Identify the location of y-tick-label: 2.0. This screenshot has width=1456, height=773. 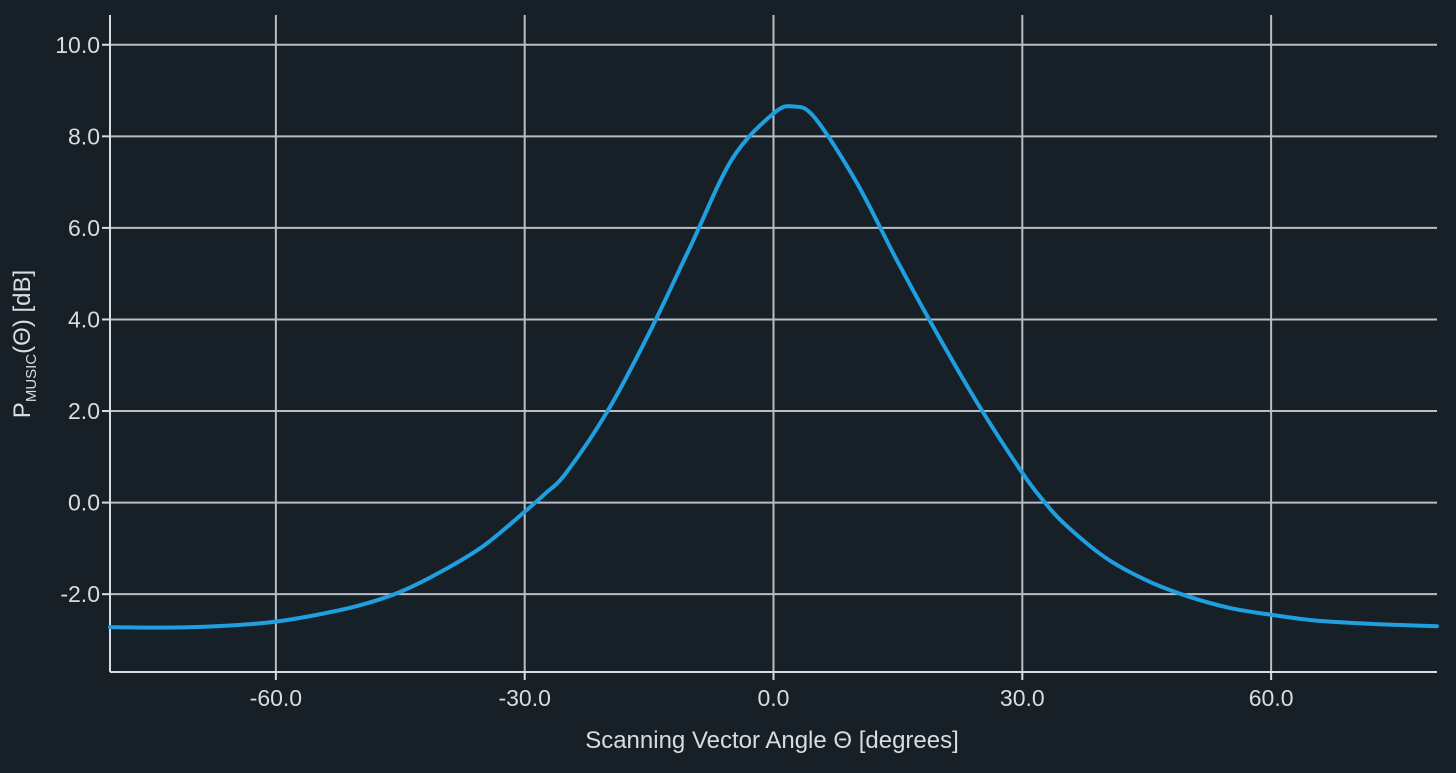
(84, 411).